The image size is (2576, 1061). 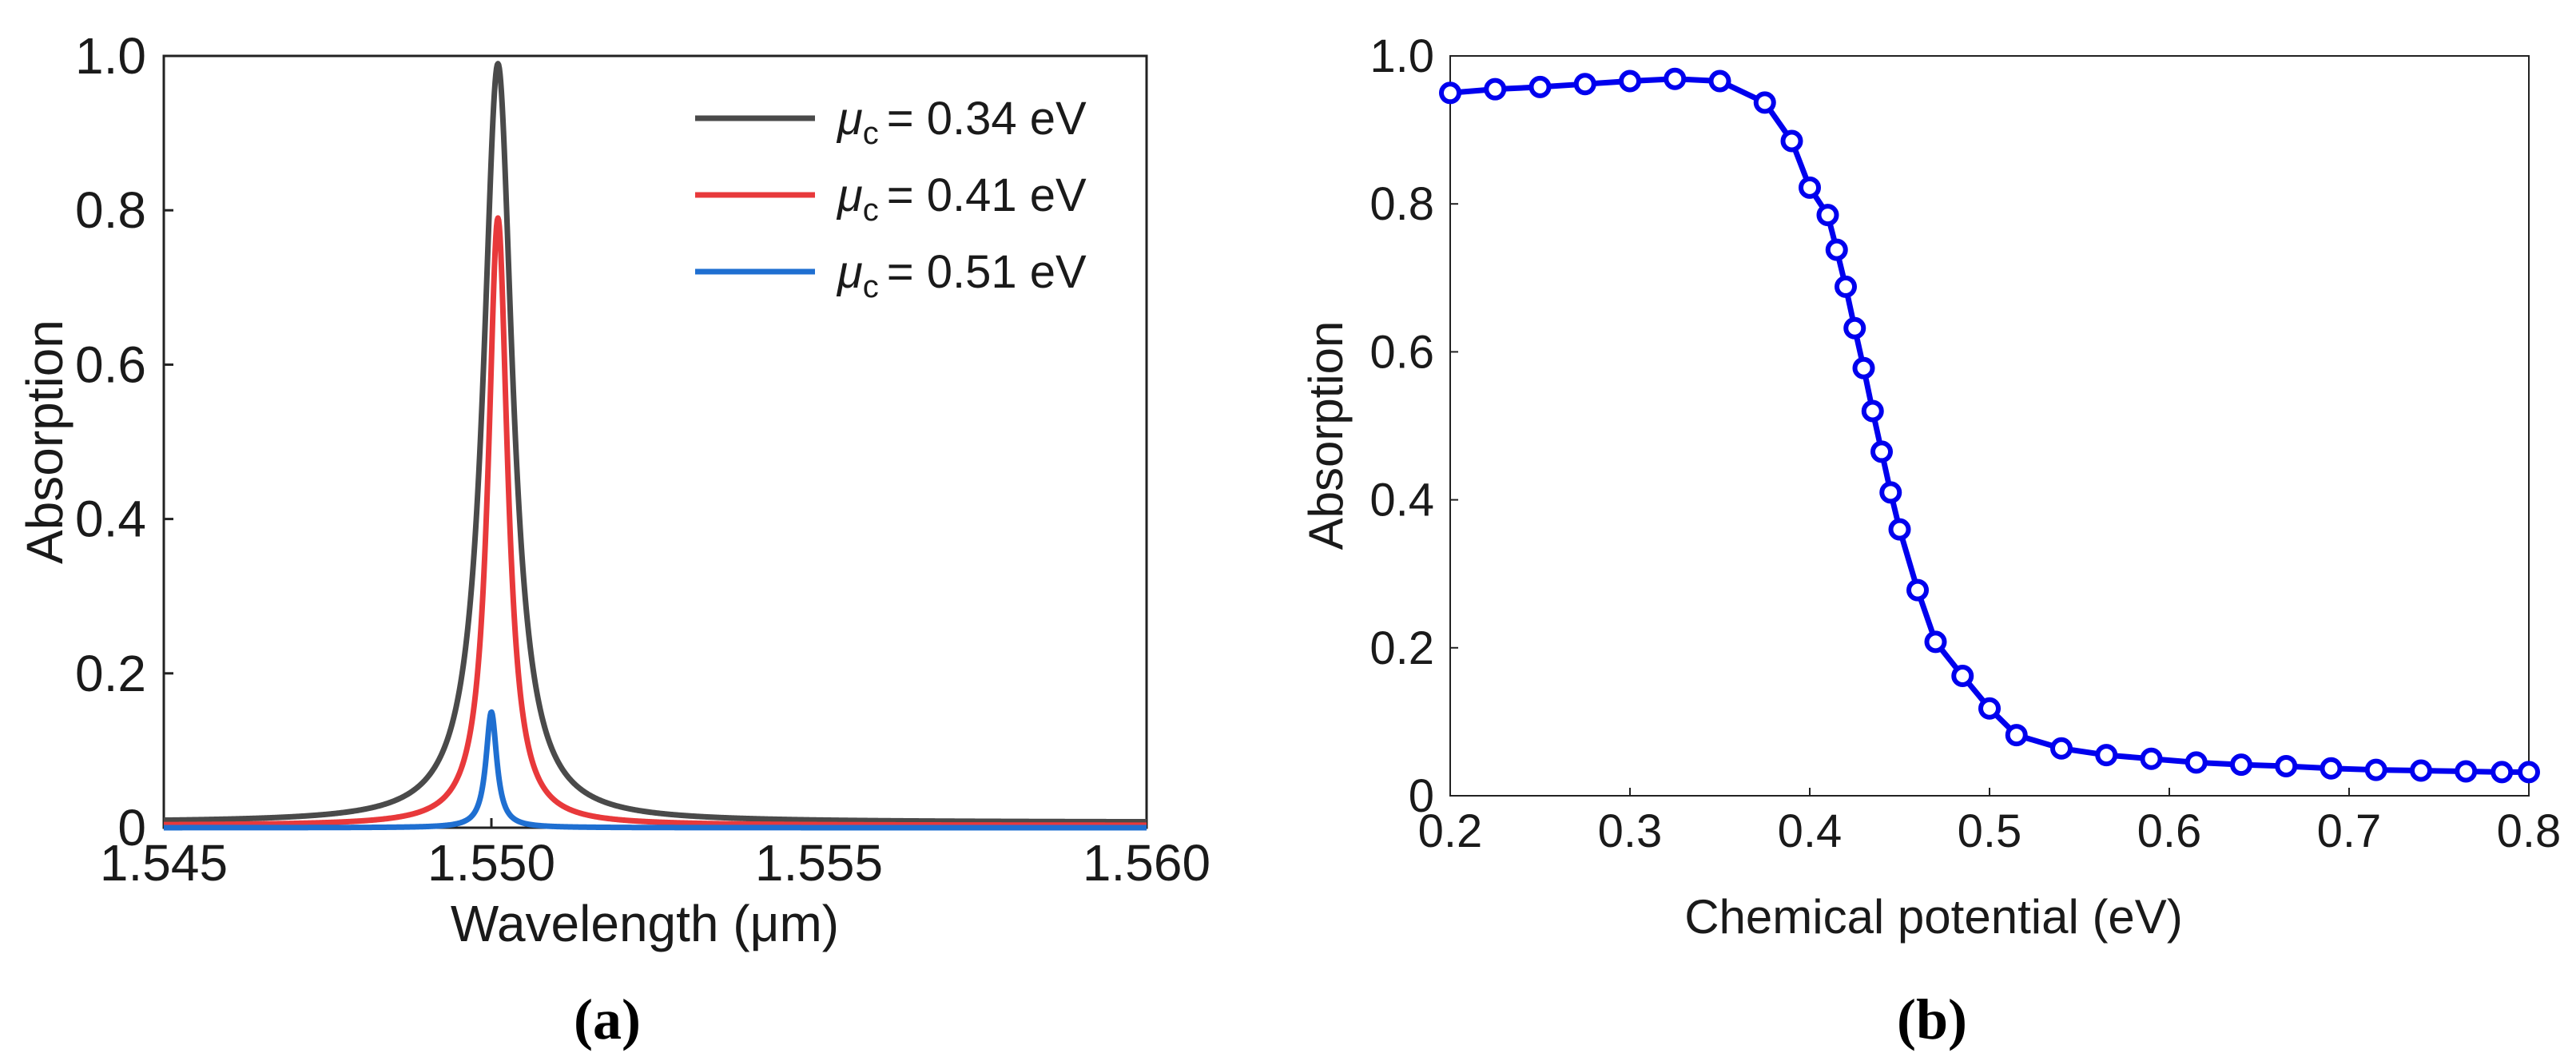 What do you see at coordinates (1146, 863) in the screenshot?
I see `panel-a-x-tick-label: 1.560` at bounding box center [1146, 863].